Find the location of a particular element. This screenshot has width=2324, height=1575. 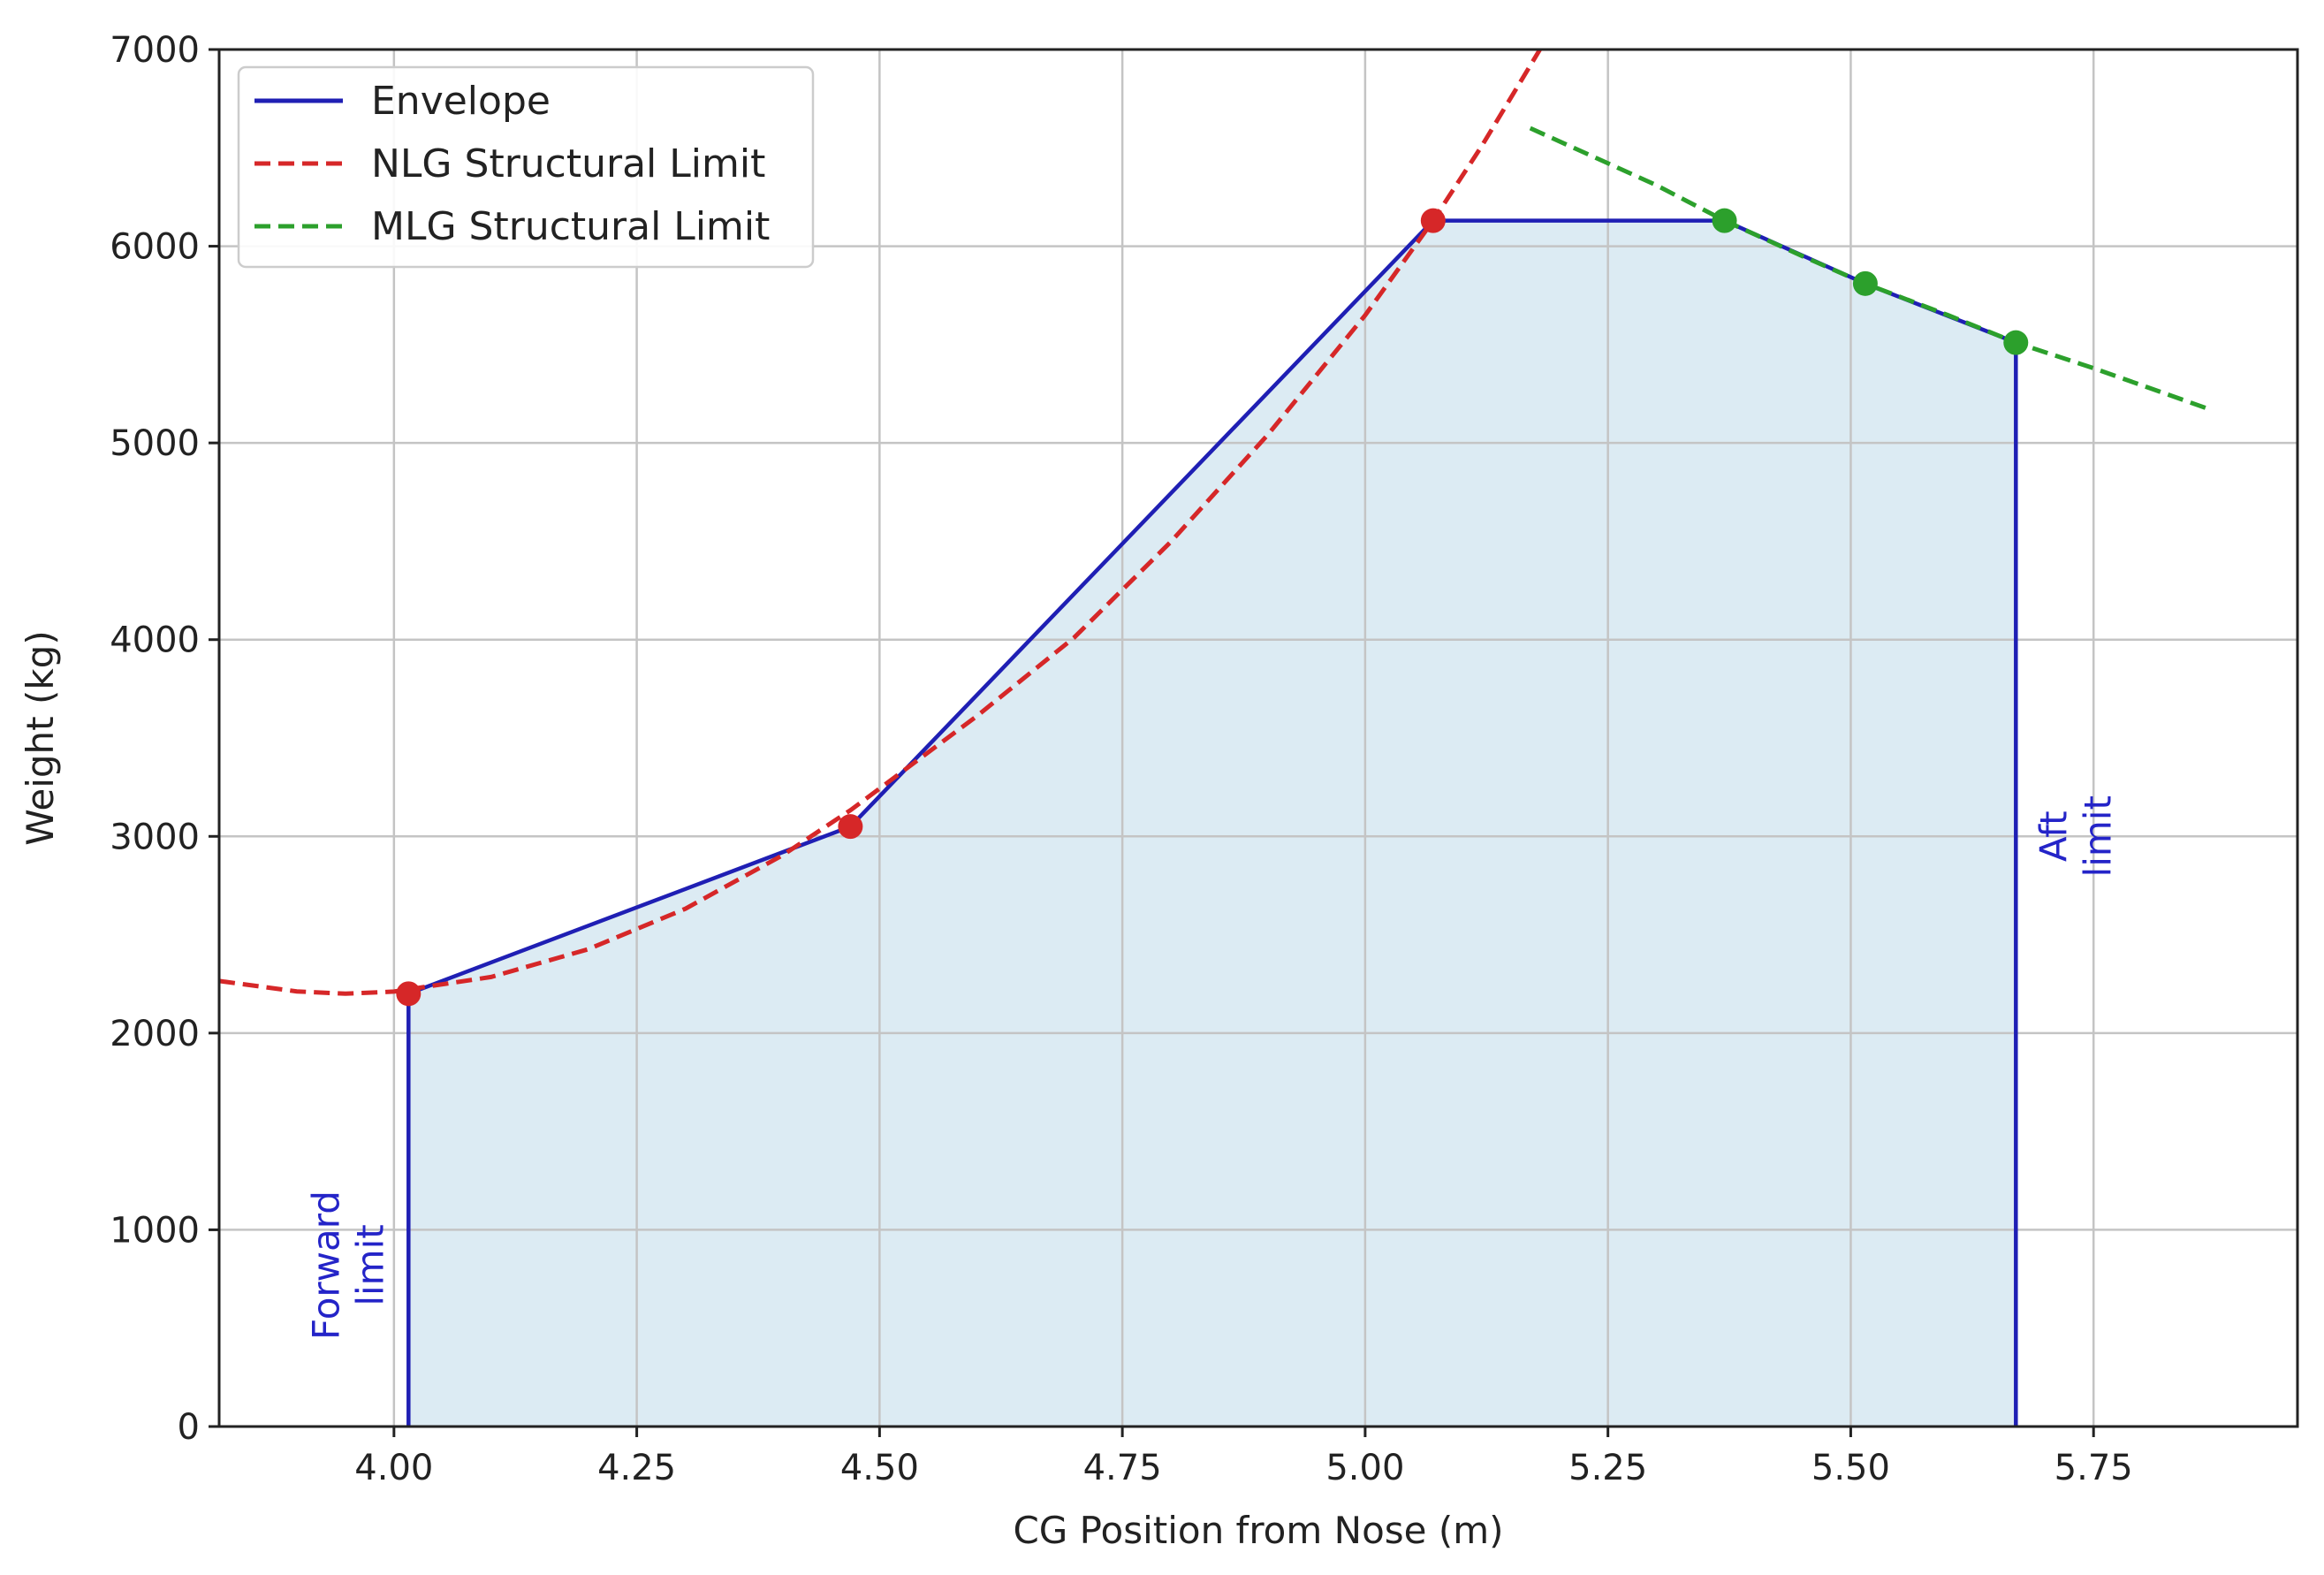

annotation-aft-limit: Aft limit is located at coordinates (2075, 836).